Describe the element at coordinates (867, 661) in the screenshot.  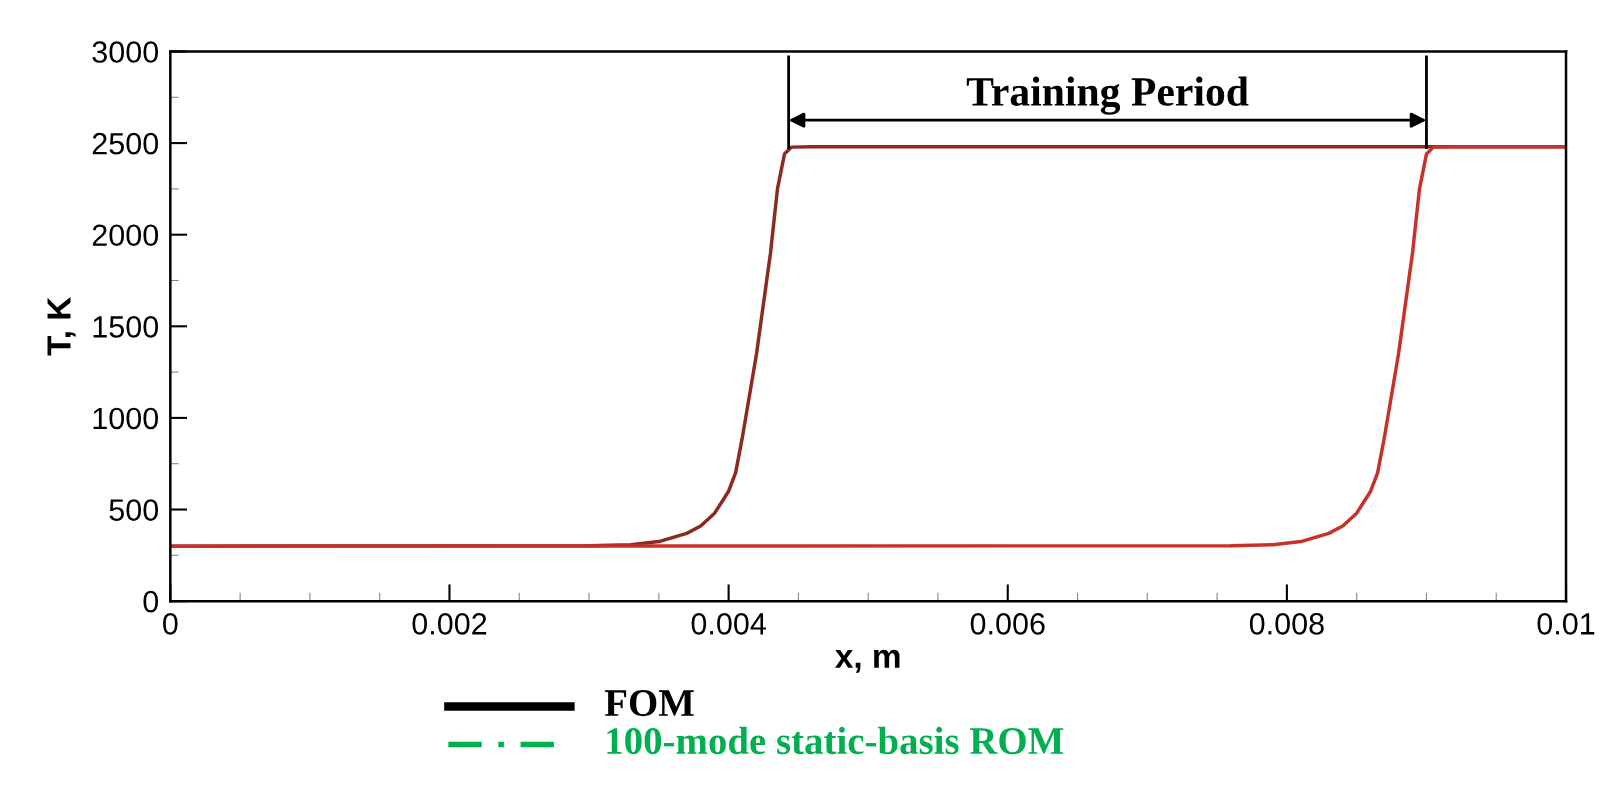
I see `x-axis-title: x, m` at that location.